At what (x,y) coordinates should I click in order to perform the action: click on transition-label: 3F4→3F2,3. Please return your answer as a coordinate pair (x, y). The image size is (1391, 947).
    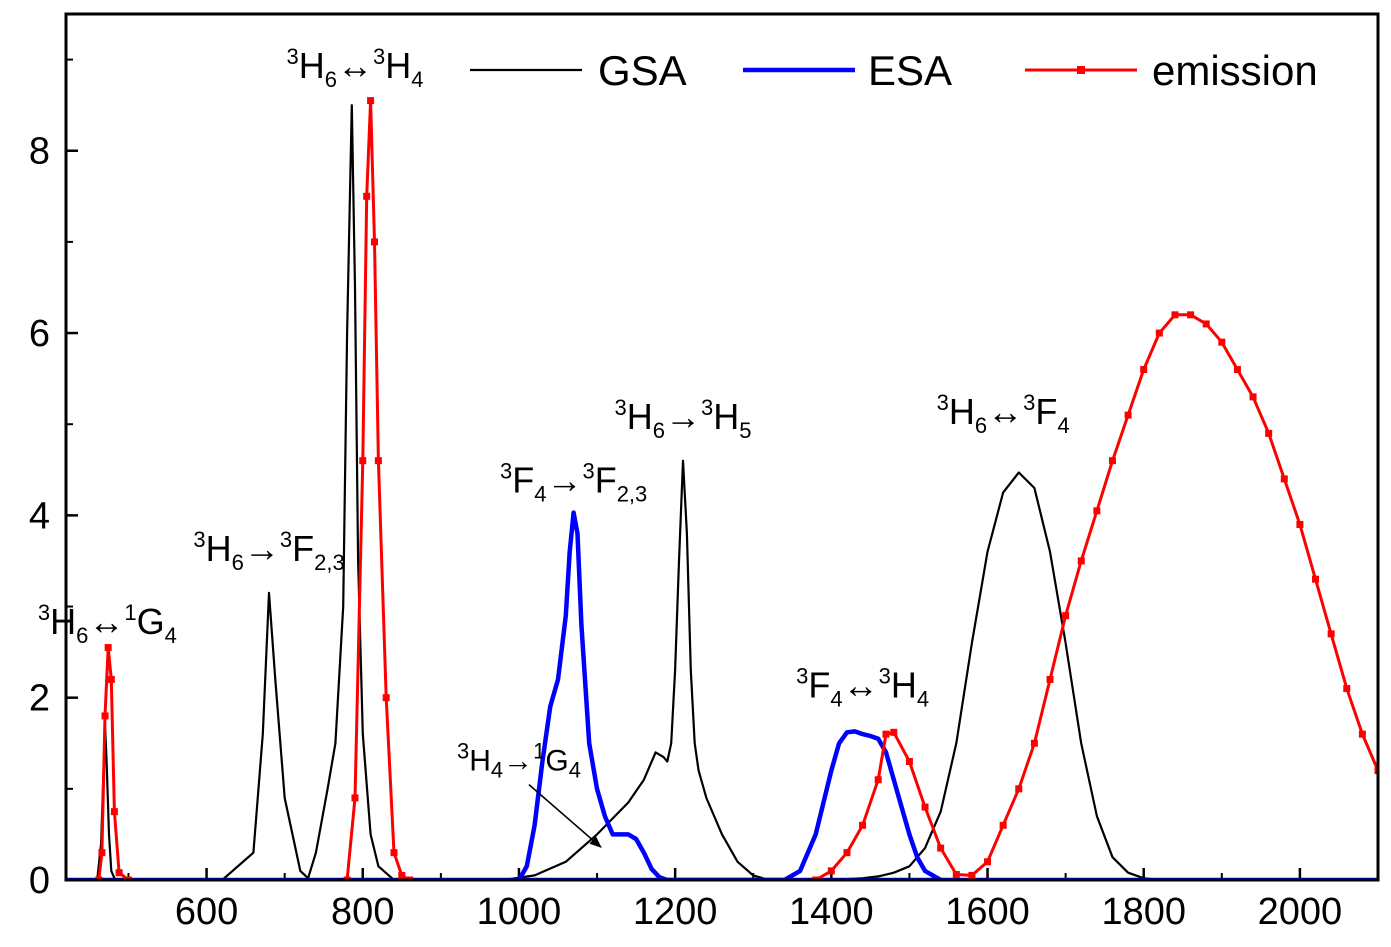
    Looking at the image, I should click on (573, 483).